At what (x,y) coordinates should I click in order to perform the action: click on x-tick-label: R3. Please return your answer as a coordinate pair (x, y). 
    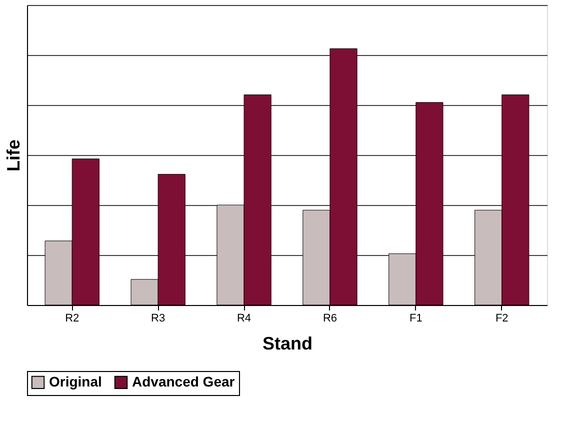
    Looking at the image, I should click on (158, 318).